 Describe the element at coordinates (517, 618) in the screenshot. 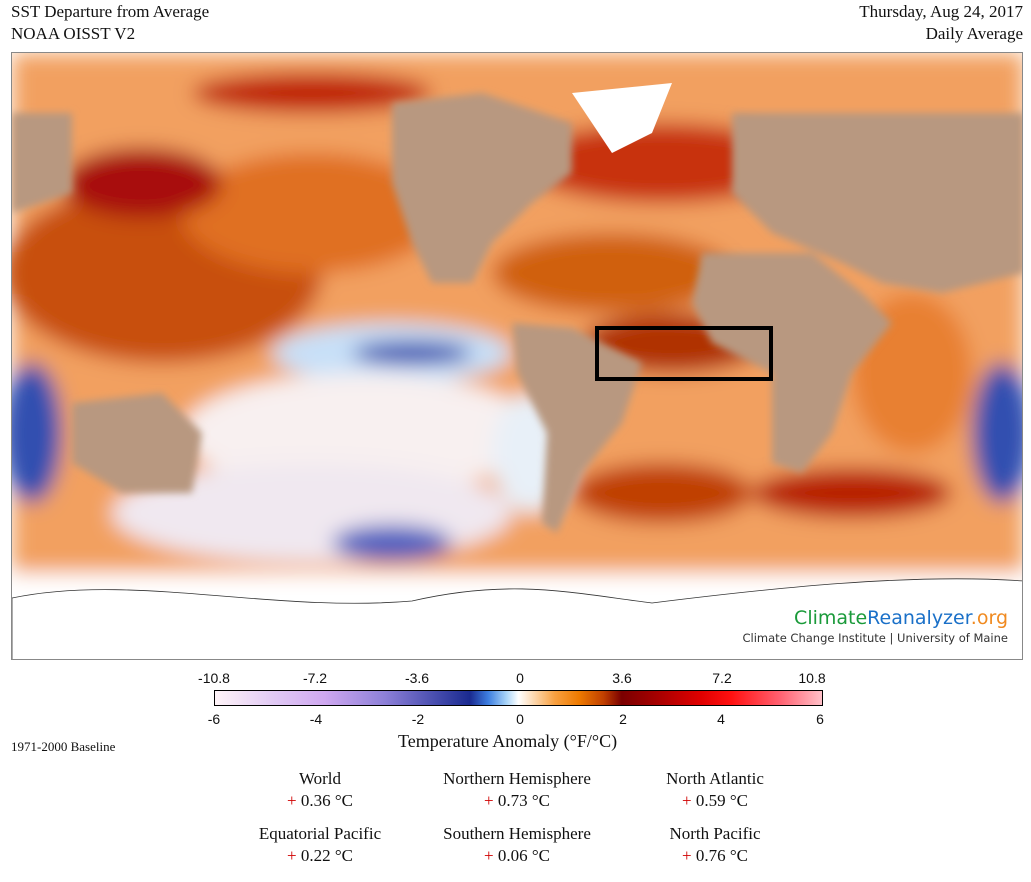

I see `antarctica` at that location.